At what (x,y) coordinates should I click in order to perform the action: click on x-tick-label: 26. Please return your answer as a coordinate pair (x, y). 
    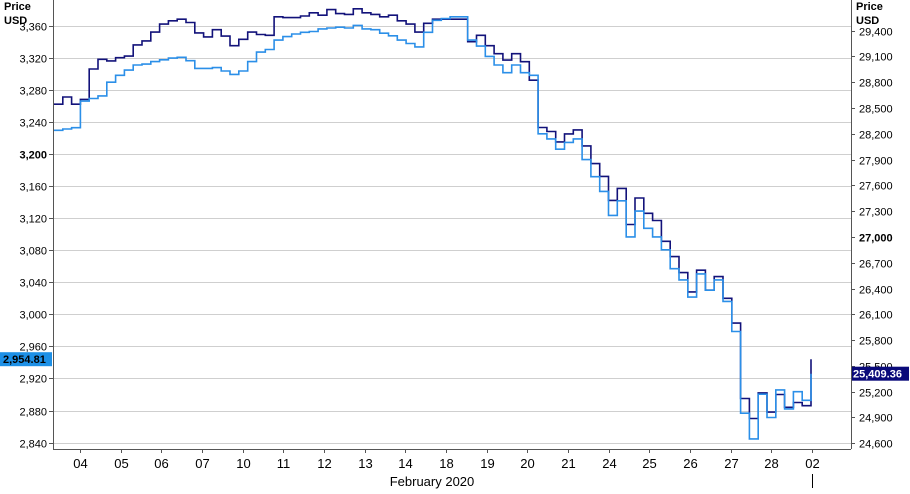
    Looking at the image, I should click on (690, 463).